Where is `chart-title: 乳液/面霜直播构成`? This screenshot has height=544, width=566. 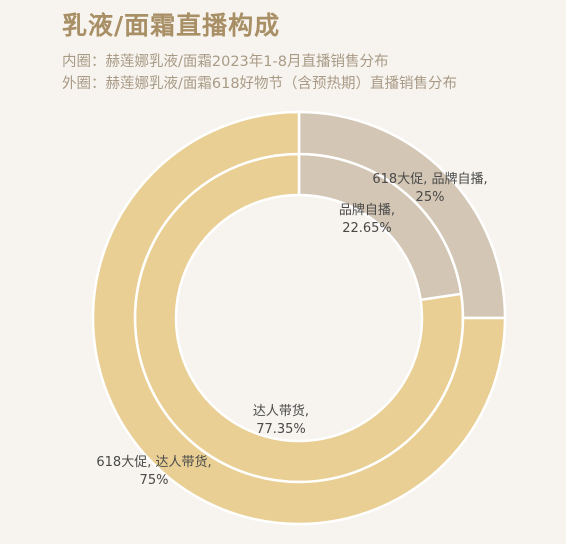
chart-title: 乳液/面霜直播构成 is located at coordinates (171, 25).